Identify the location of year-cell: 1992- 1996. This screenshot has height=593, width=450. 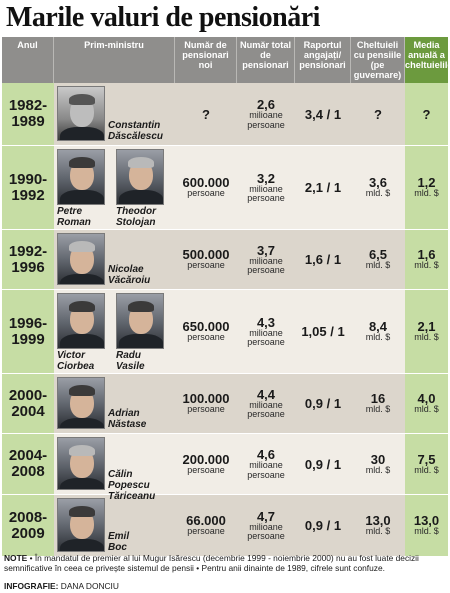
(28, 259).